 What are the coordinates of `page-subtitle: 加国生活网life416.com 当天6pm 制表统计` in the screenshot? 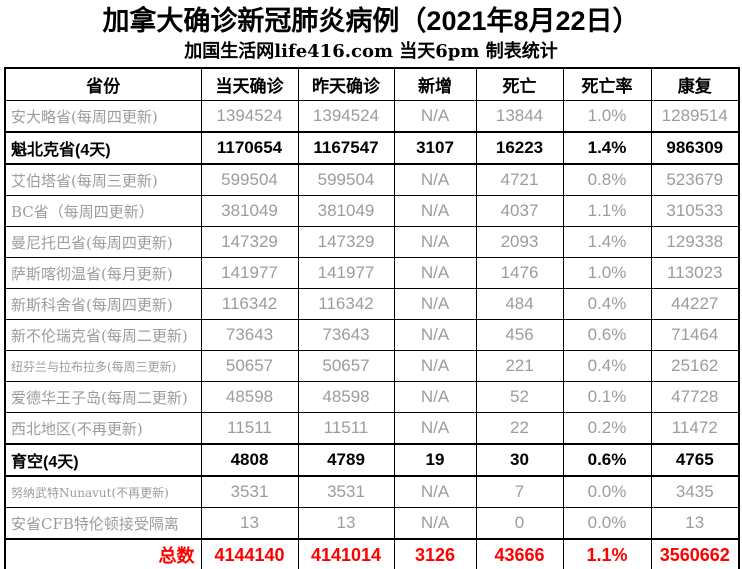 It's located at (371, 51).